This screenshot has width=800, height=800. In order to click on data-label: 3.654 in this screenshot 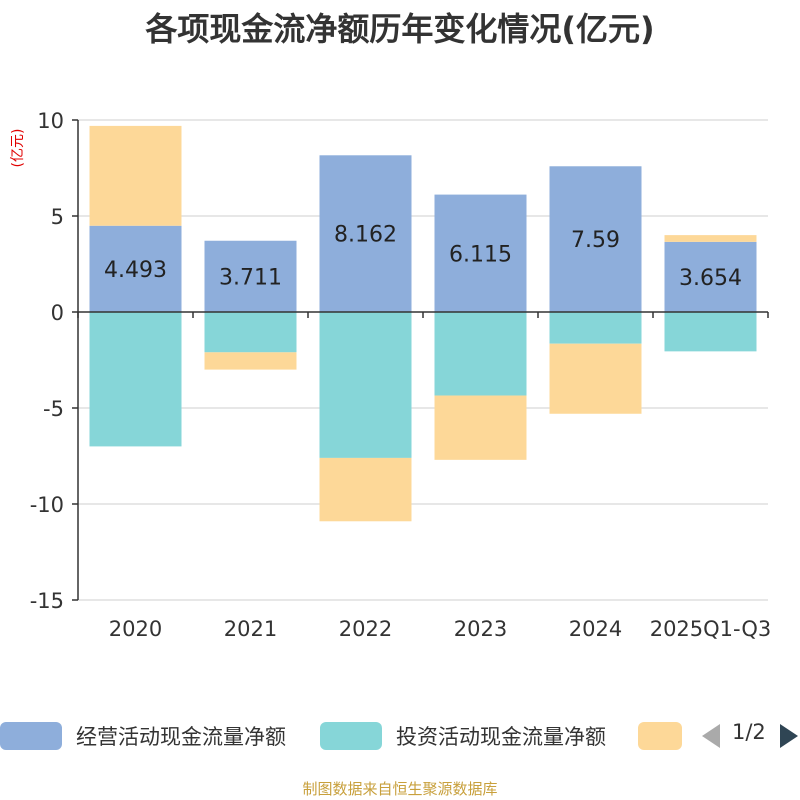, I will do `click(710, 278)`.